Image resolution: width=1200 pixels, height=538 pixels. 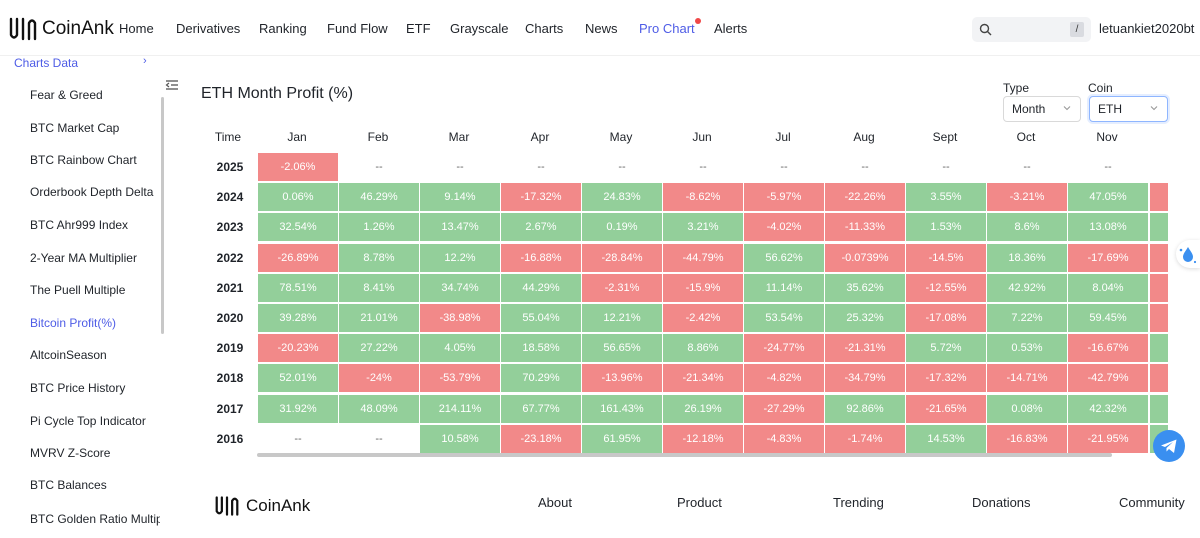 What do you see at coordinates (379, 348) in the screenshot?
I see `table-cell: 27.22%` at bounding box center [379, 348].